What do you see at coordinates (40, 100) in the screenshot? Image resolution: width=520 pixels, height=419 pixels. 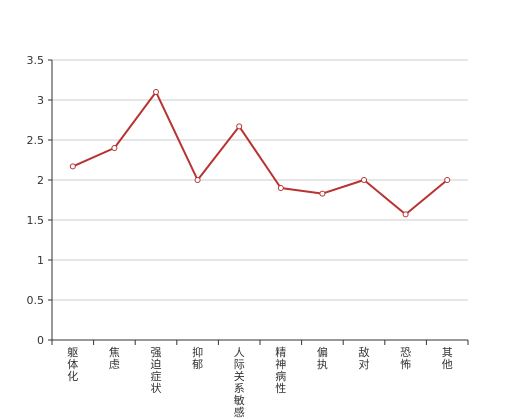 I see `y-tick-label: 3` at bounding box center [40, 100].